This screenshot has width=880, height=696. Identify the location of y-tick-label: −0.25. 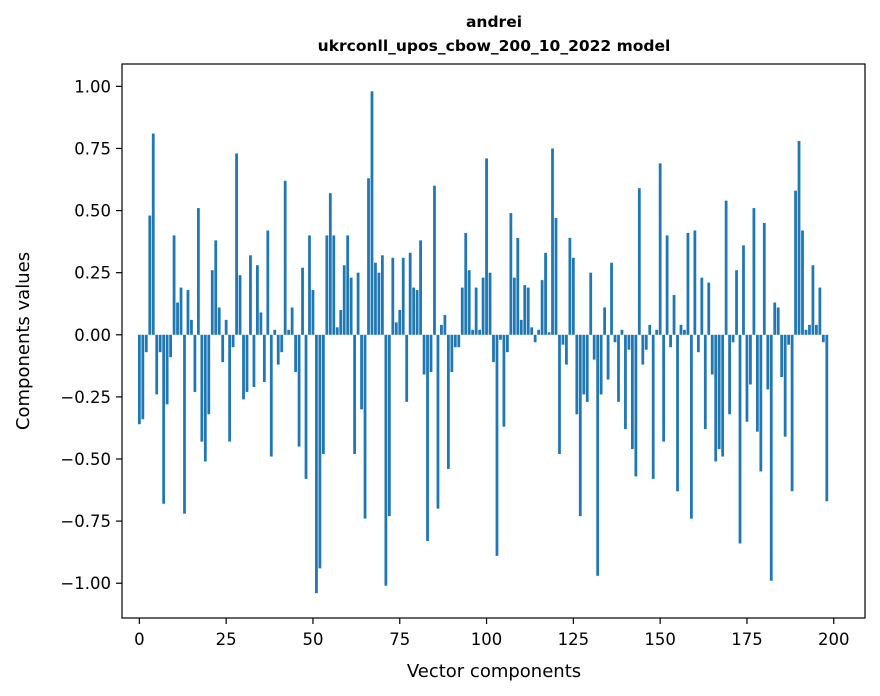
(85, 397).